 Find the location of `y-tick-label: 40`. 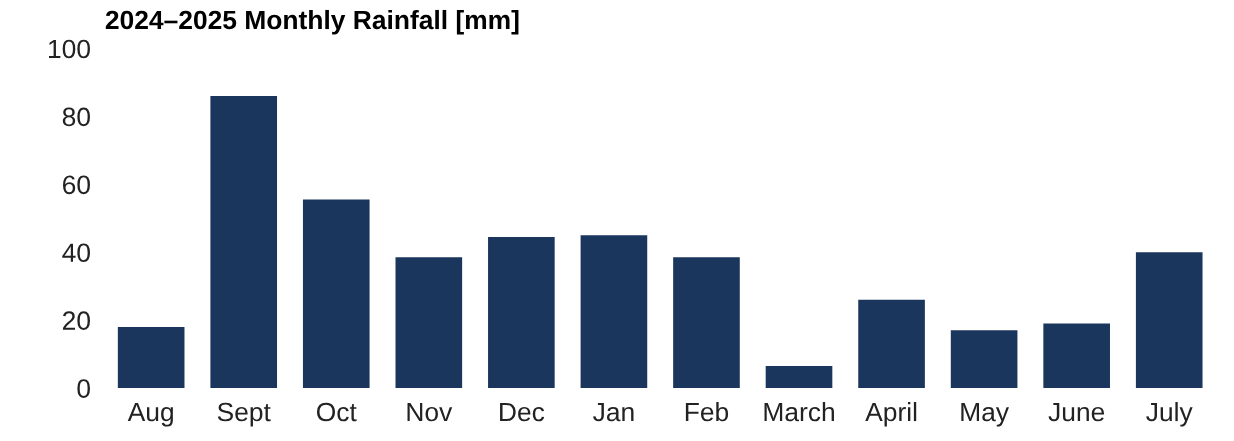

y-tick-label: 40 is located at coordinates (76, 253).